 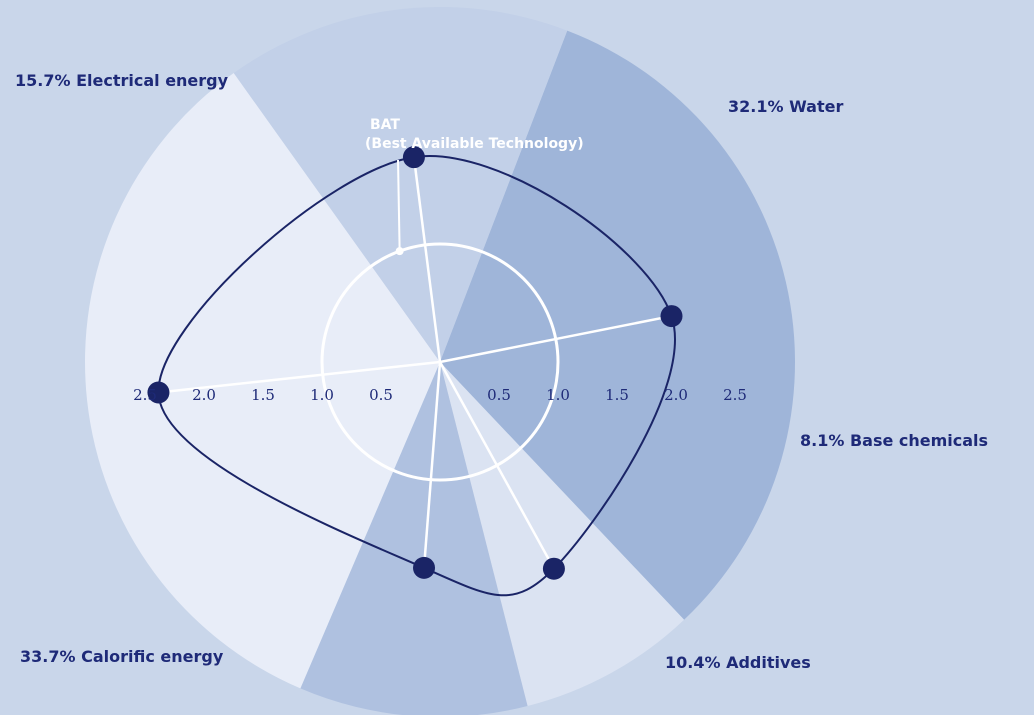 I want to click on segment-label-4: 15.7% Electrical energy, so click(x=122, y=80).